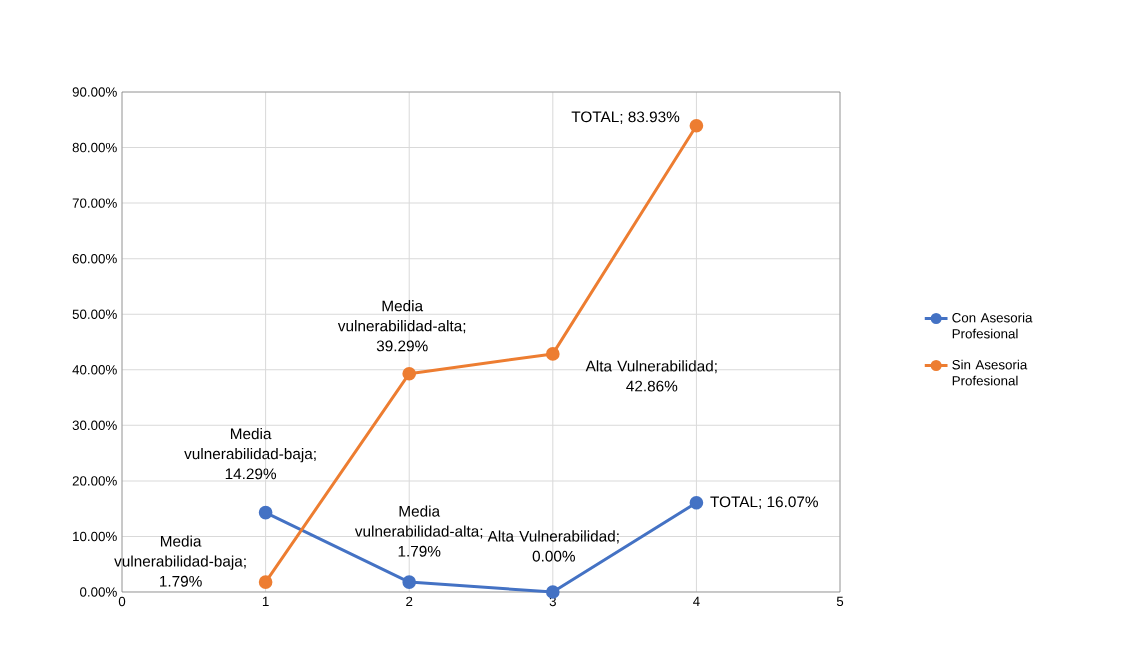 The height and width of the screenshot is (646, 1137). Describe the element at coordinates (94, 147) in the screenshot. I see `y-tick-label: 80.00%` at that location.